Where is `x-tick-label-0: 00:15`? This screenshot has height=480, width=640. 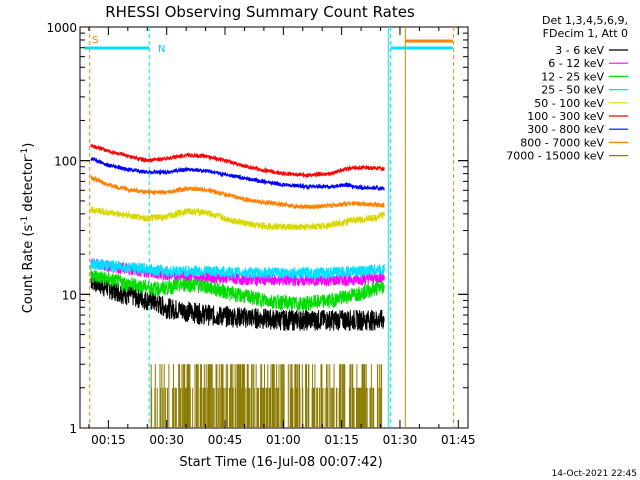 x-tick-label-0: 00:15 is located at coordinates (108, 440).